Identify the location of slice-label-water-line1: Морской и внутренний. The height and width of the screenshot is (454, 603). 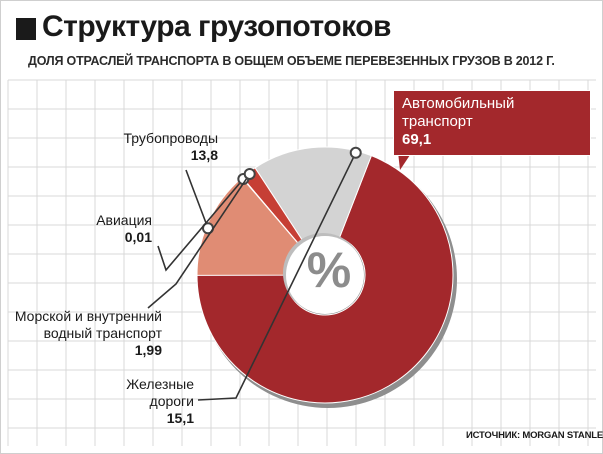
(88, 316).